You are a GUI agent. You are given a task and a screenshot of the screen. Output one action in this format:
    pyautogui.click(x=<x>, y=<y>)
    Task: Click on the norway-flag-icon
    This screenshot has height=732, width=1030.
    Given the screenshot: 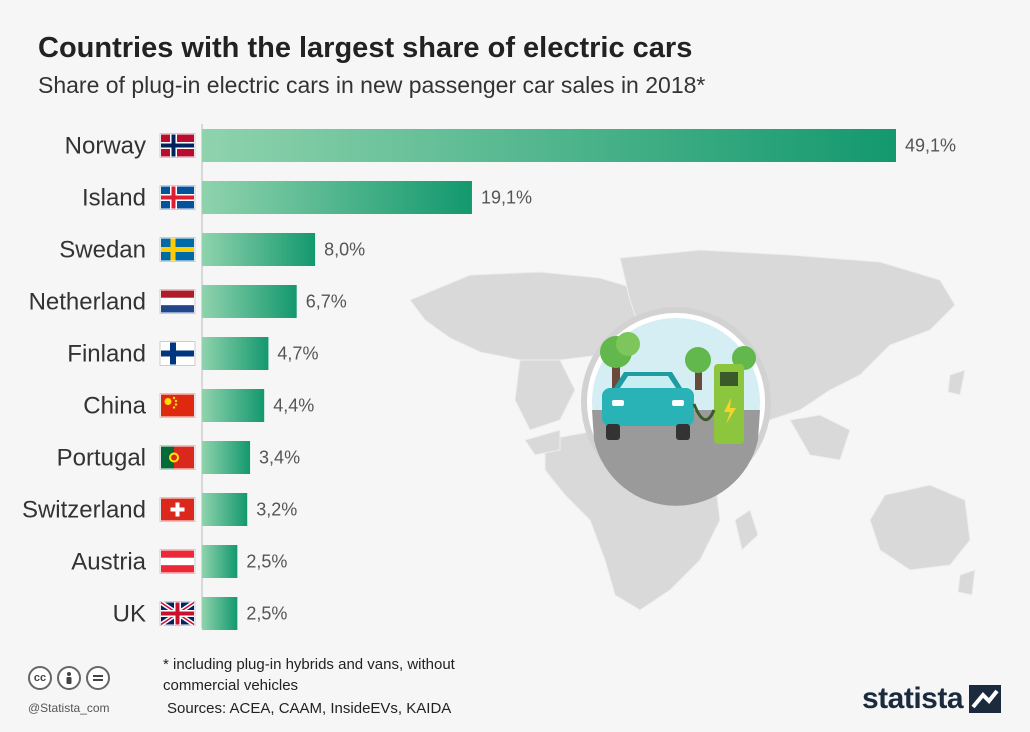 What is the action you would take?
    pyautogui.click(x=177, y=145)
    